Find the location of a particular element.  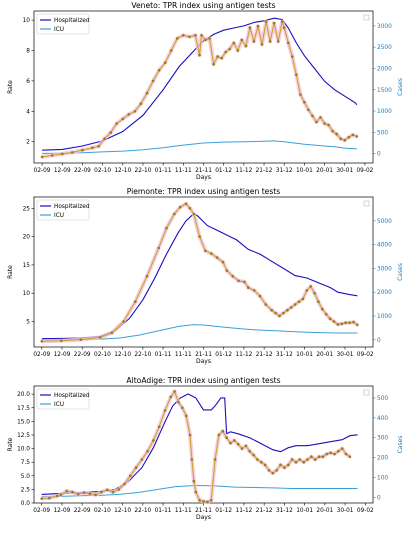

x-tick-label: 02-09 is located at coordinates (42, 171).